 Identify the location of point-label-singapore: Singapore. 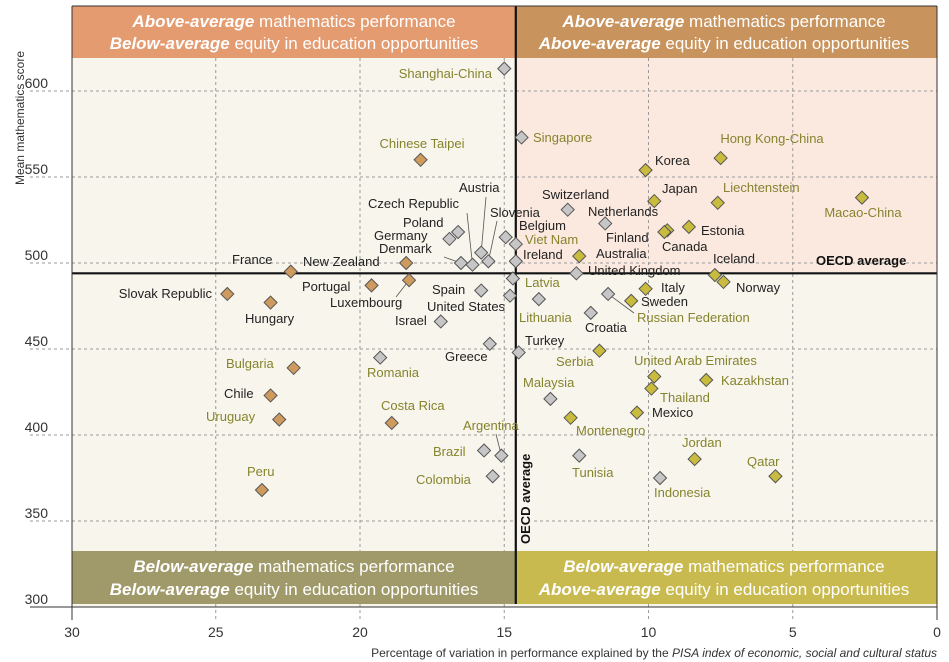
(562, 137).